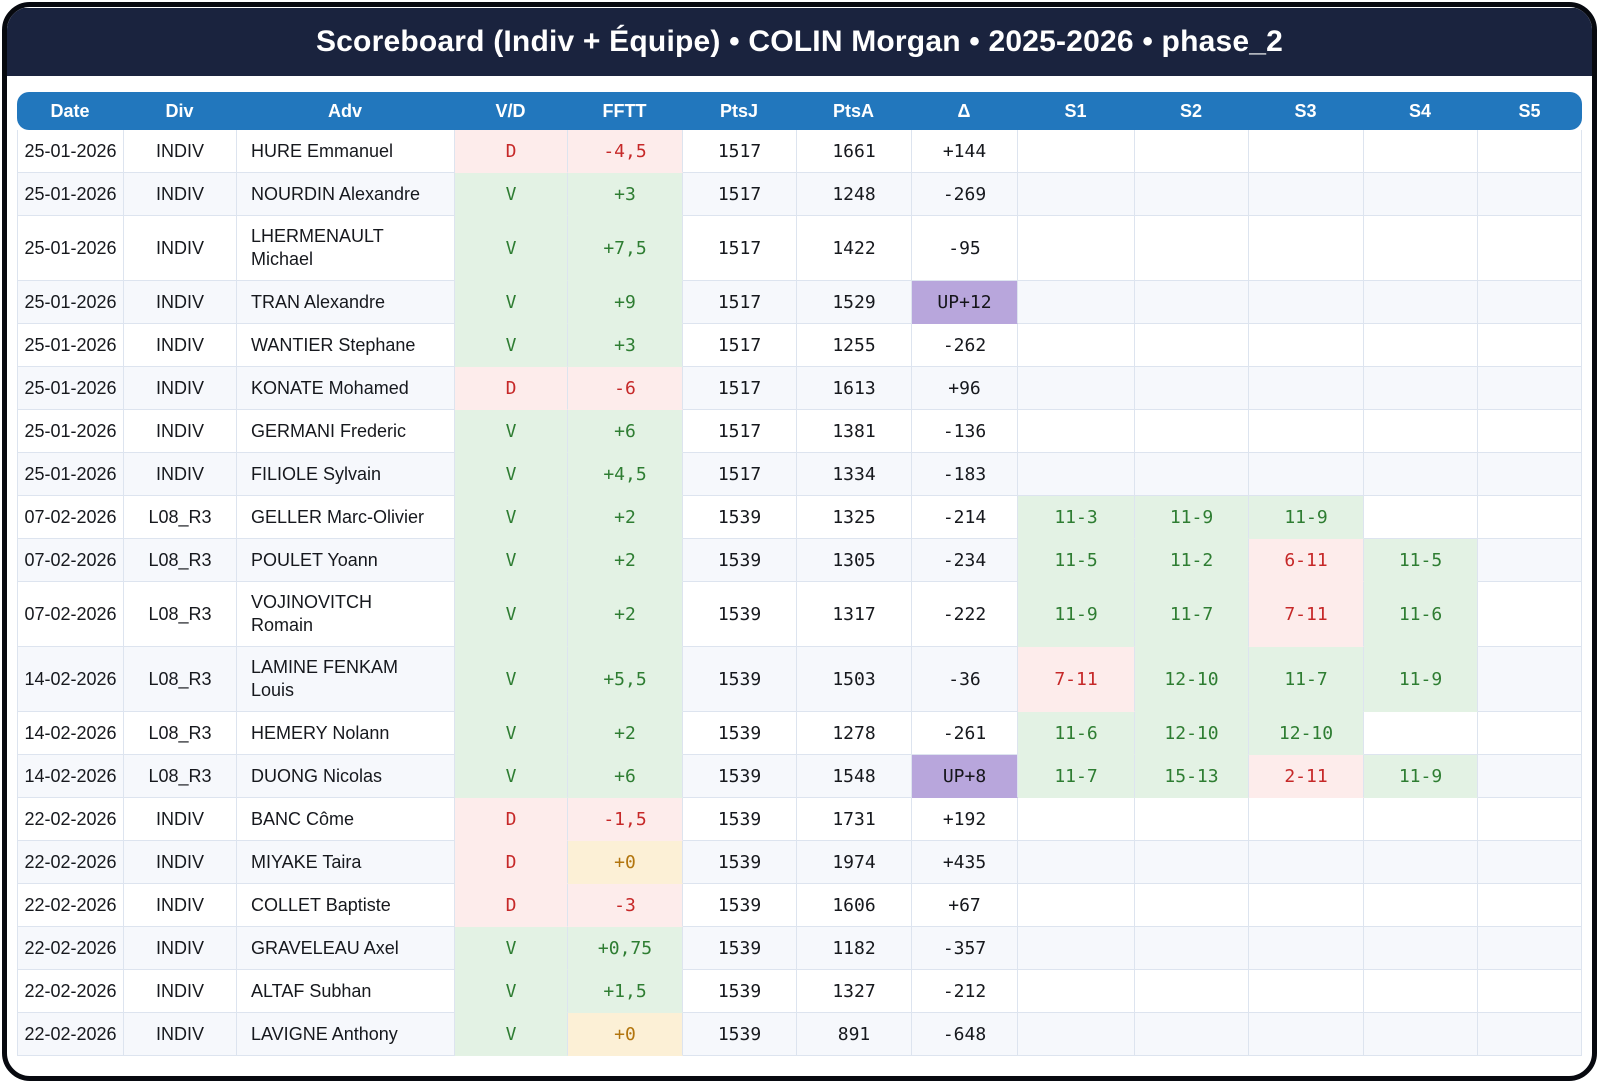 The height and width of the screenshot is (1083, 1599). What do you see at coordinates (854, 560) in the screenshot?
I see `cell-ptsa: 1305` at bounding box center [854, 560].